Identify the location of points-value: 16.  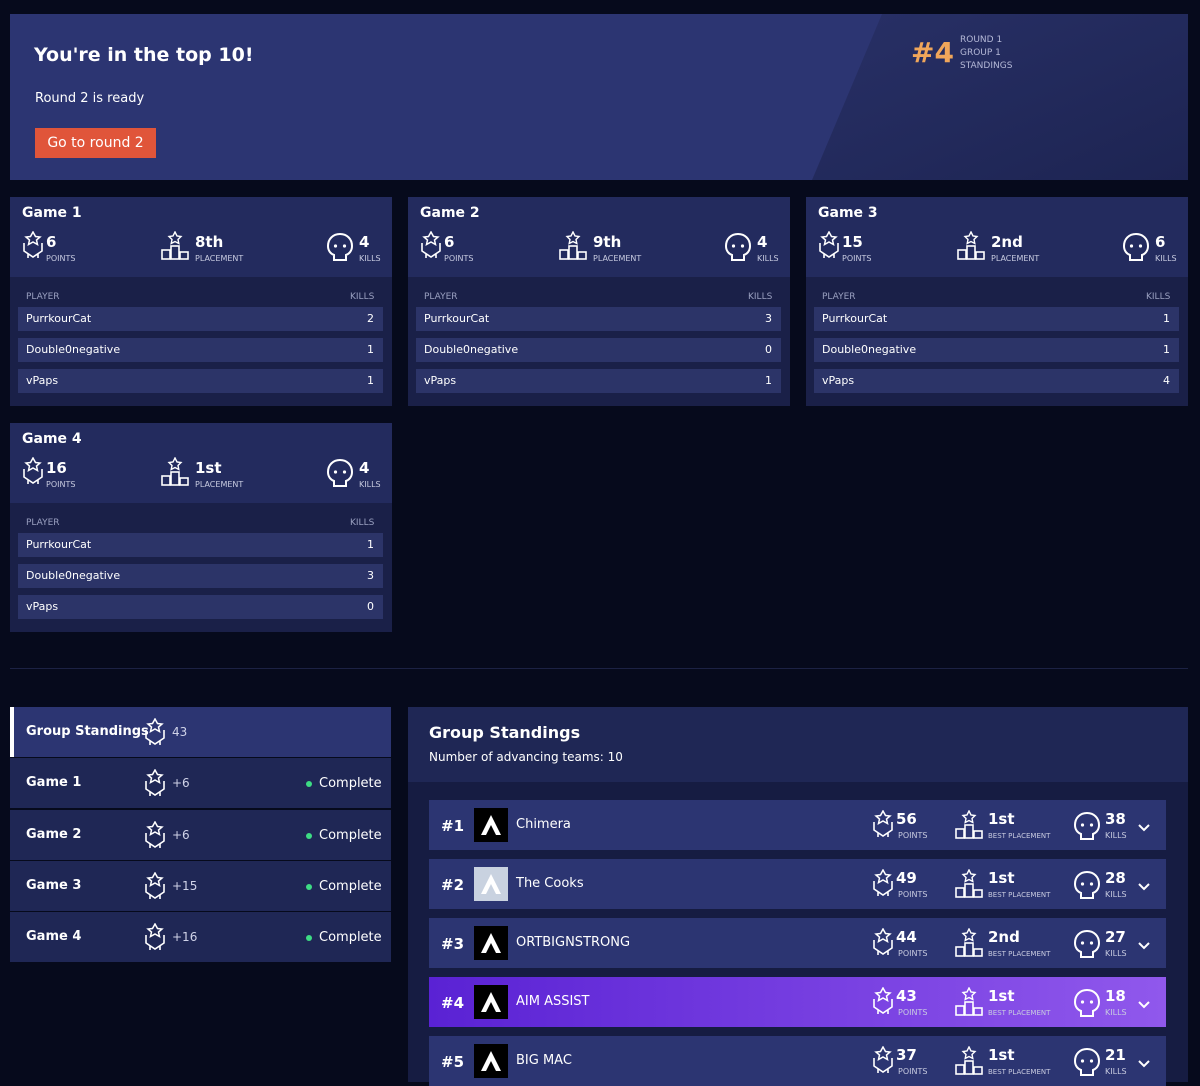
(56, 468).